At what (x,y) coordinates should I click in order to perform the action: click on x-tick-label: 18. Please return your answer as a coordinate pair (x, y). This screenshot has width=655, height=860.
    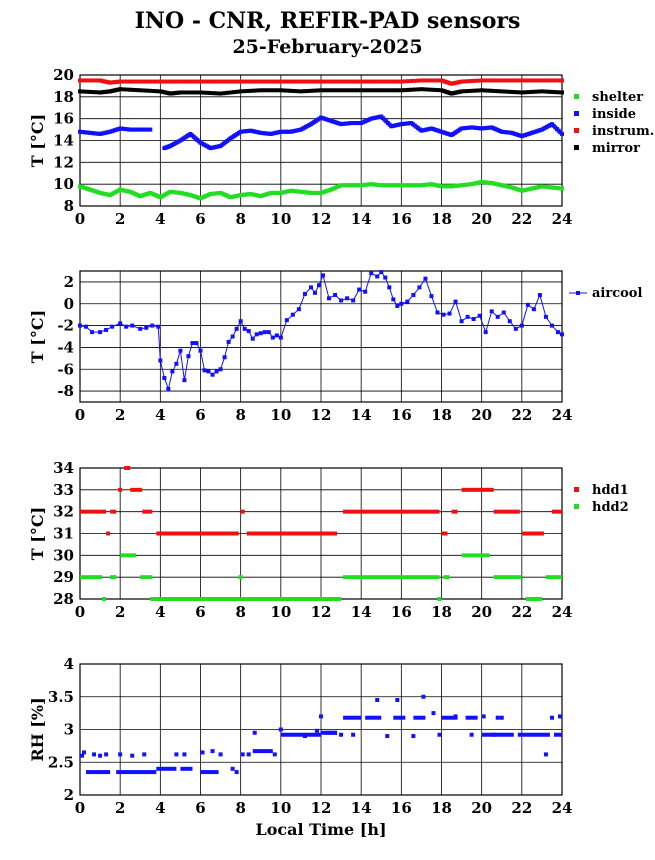
    Looking at the image, I should click on (441, 219).